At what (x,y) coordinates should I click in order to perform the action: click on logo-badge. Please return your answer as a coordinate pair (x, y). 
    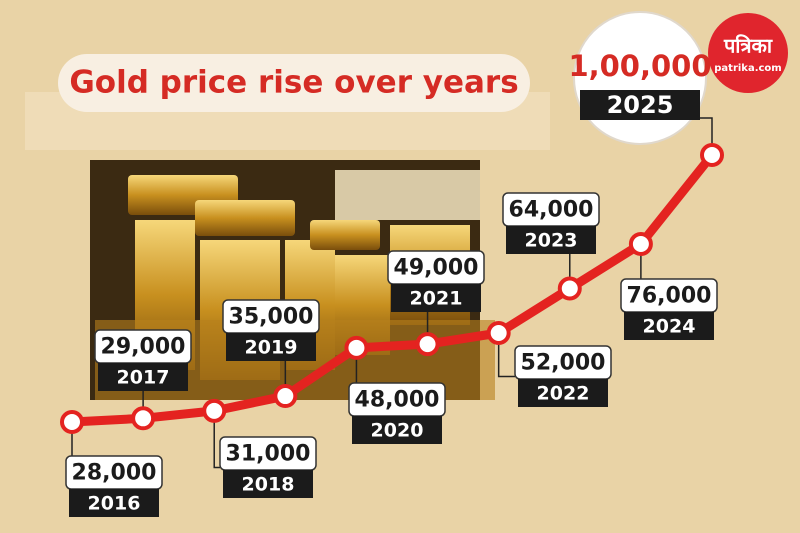
    Looking at the image, I should click on (748, 53).